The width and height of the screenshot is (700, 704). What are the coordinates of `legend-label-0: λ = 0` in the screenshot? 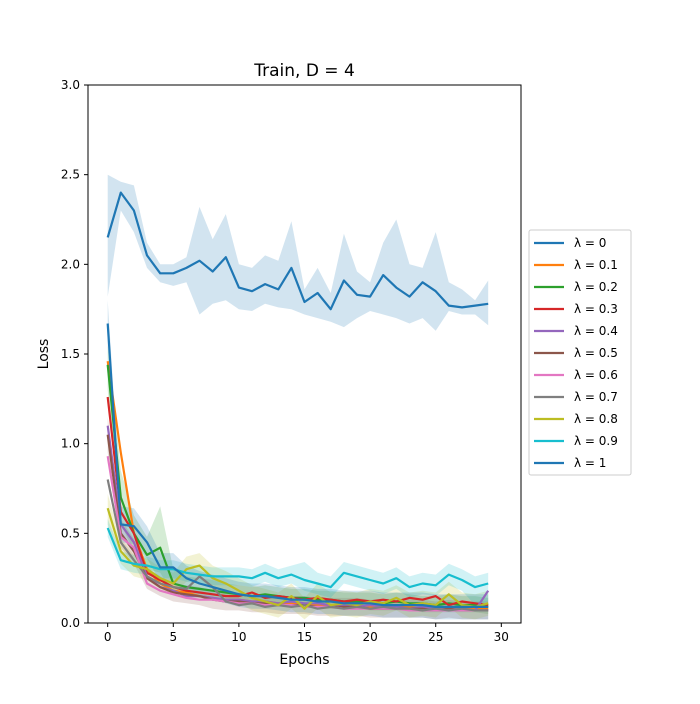 It's located at (590, 243).